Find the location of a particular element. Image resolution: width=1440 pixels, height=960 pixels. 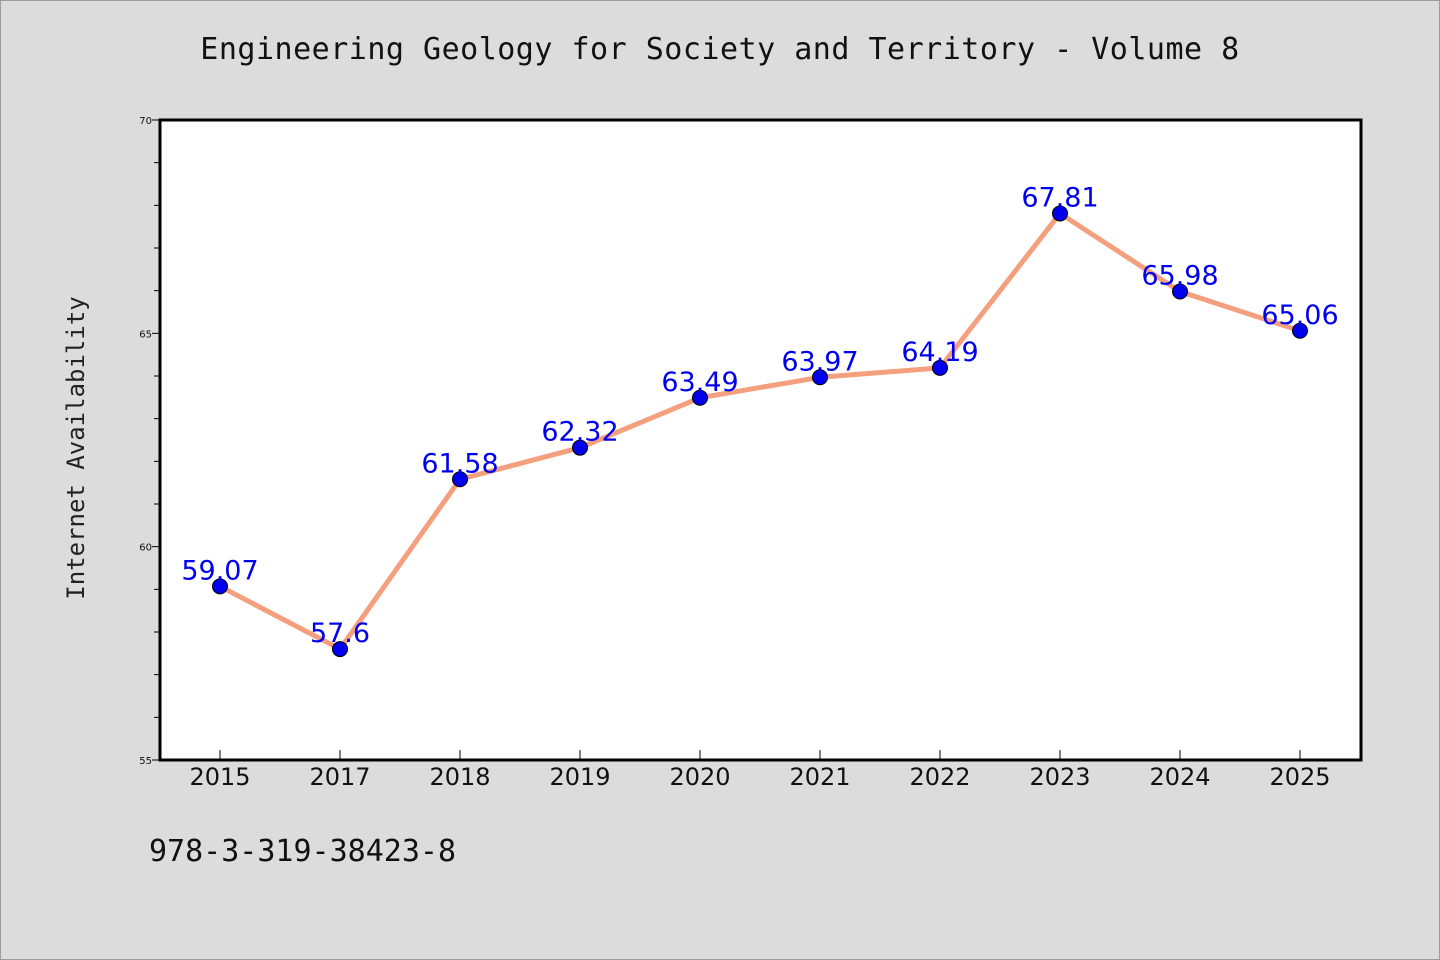

data-label: 61.58 is located at coordinates (459, 463).